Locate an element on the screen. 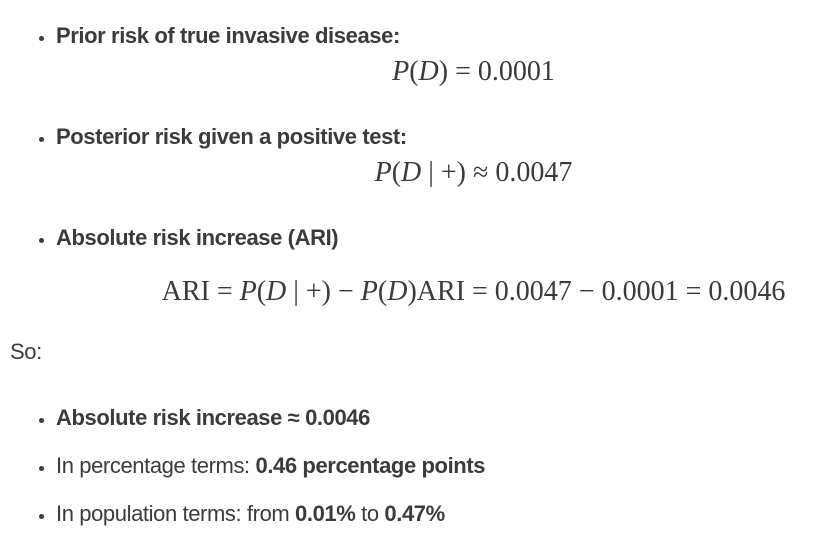 This screenshot has width=827, height=551. summary-item-ari-text: Absolute risk increase ≈ 0.0046 is located at coordinates (213, 417).